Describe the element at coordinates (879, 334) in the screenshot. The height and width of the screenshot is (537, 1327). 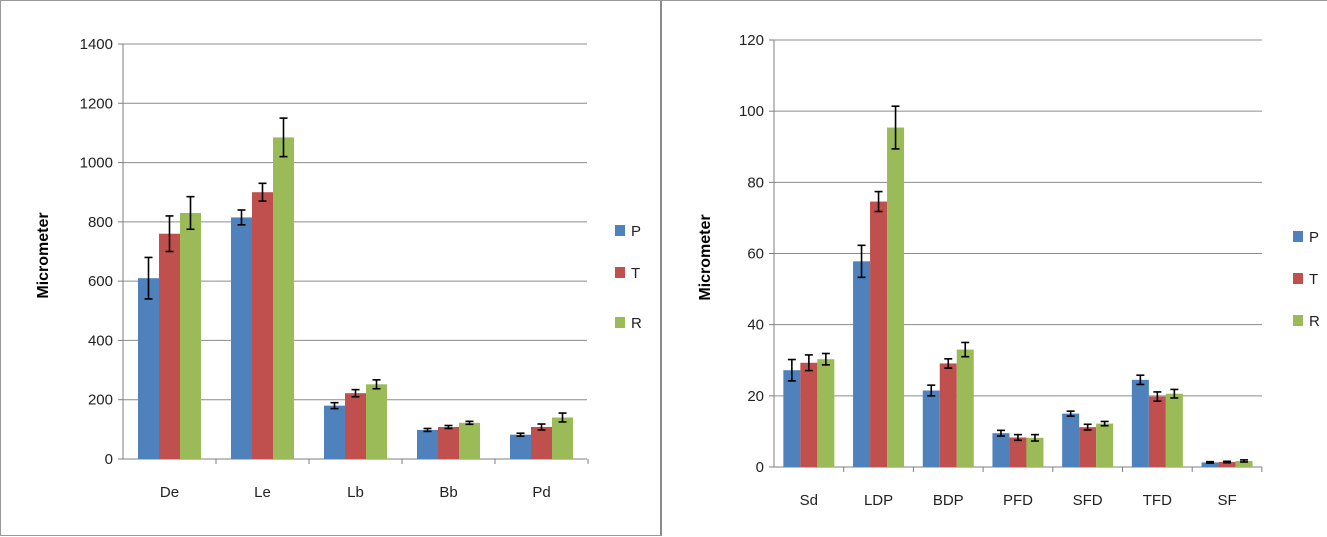
I see `bar-t-ldp` at that location.